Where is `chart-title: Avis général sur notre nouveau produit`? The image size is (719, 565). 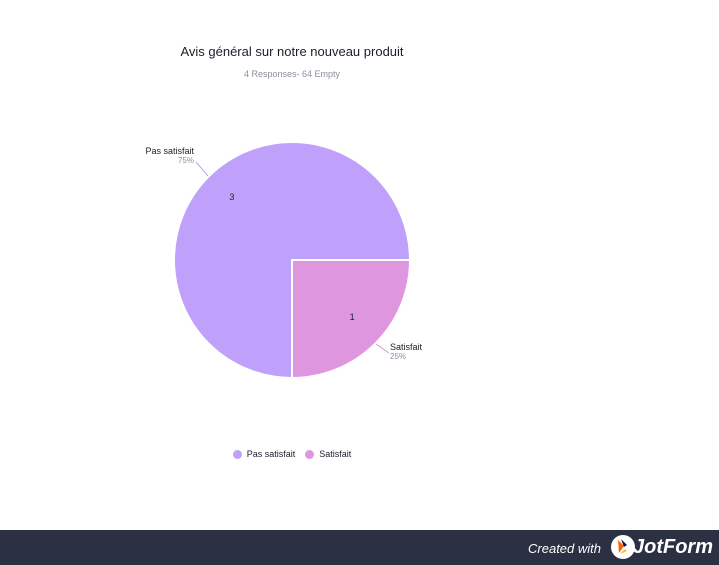 chart-title: Avis général sur notre nouveau produit is located at coordinates (292, 51).